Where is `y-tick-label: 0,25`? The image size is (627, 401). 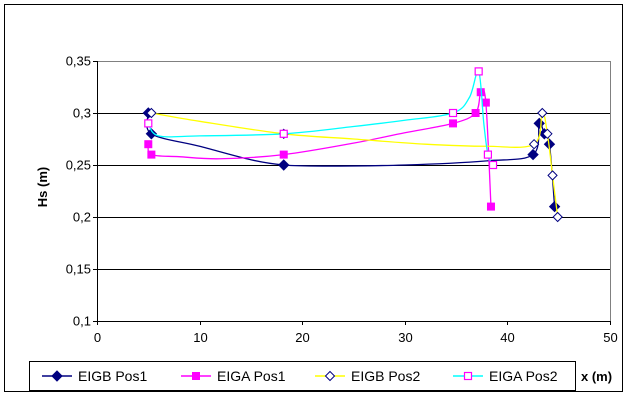 y-tick-label: 0,25 is located at coordinates (78, 165).